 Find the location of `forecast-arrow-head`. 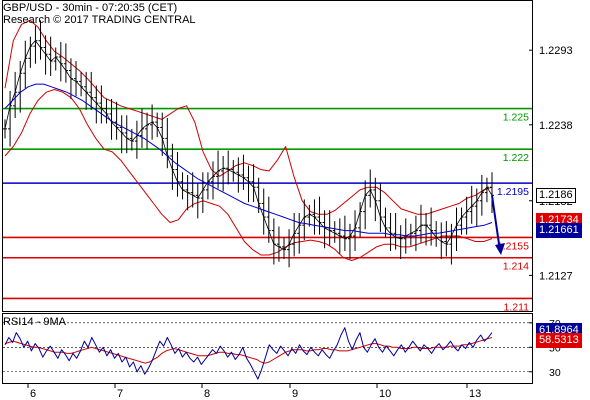

forecast-arrow-head is located at coordinates (500, 248).